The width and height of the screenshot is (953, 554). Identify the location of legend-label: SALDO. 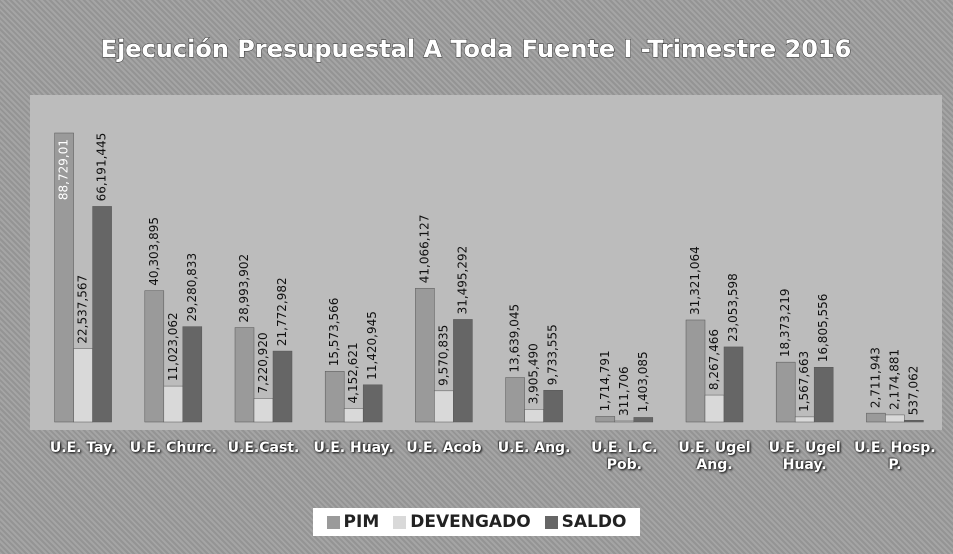
(594, 522).